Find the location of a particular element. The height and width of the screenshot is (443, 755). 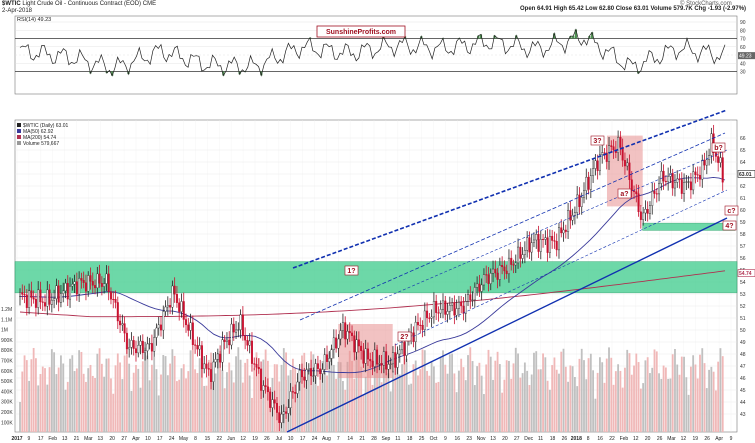

x-tick-label: Jul is located at coordinates (279, 439).